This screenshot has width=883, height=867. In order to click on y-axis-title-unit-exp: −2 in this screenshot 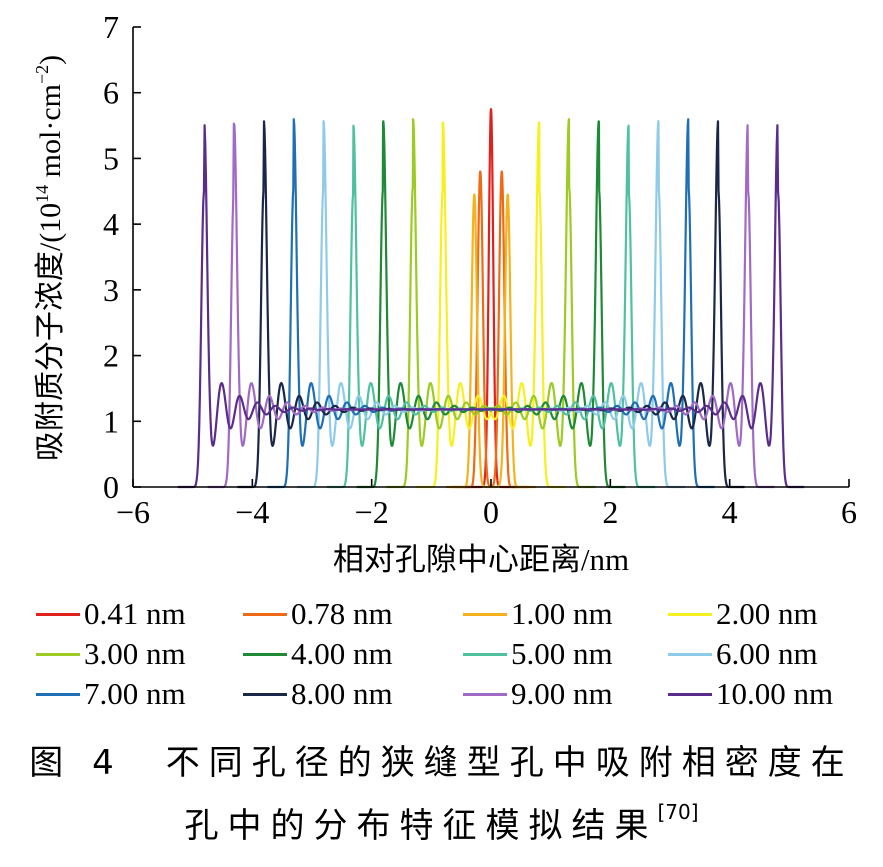, I will do `click(42, 74)`.